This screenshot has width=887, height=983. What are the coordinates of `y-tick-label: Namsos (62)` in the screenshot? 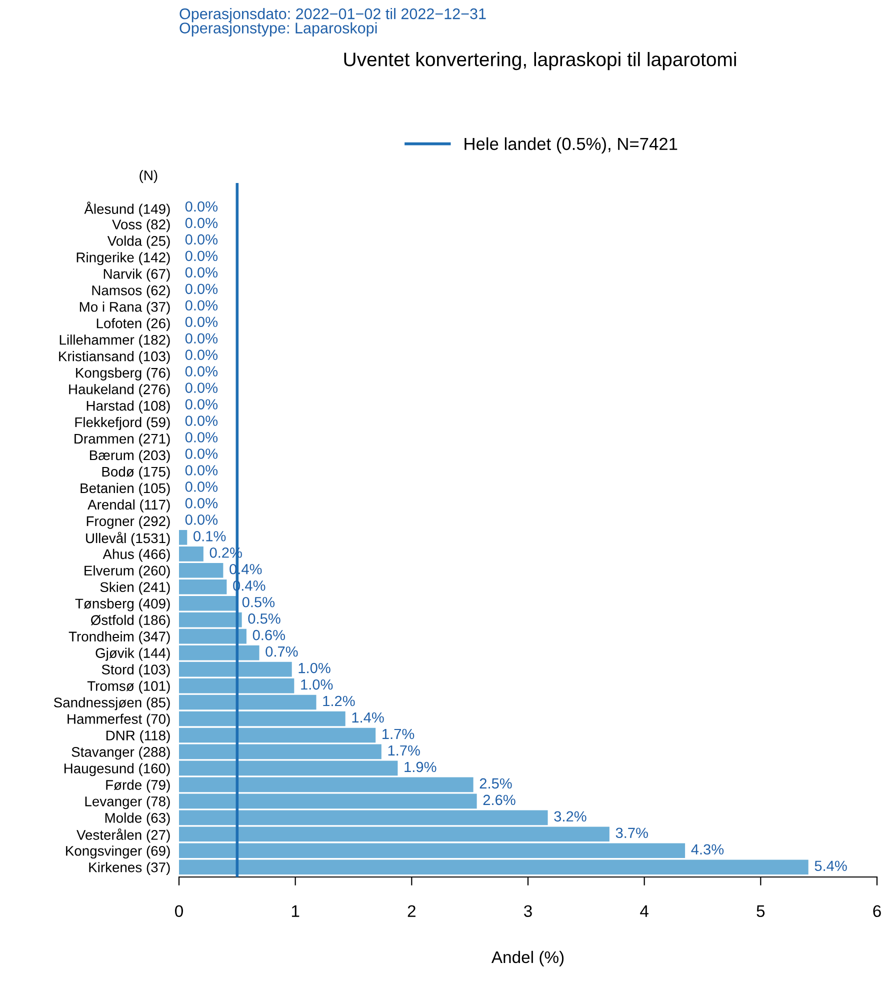 It's located at (131, 291).